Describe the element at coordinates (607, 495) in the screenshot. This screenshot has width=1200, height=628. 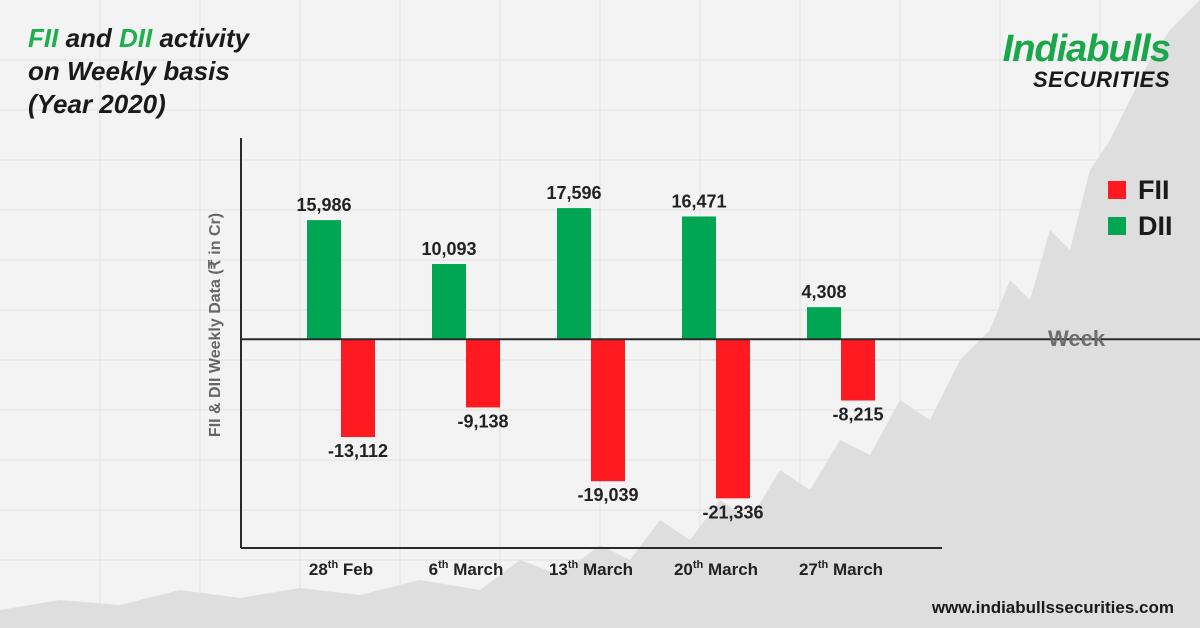
I see `fii-data-label: -19,039` at that location.